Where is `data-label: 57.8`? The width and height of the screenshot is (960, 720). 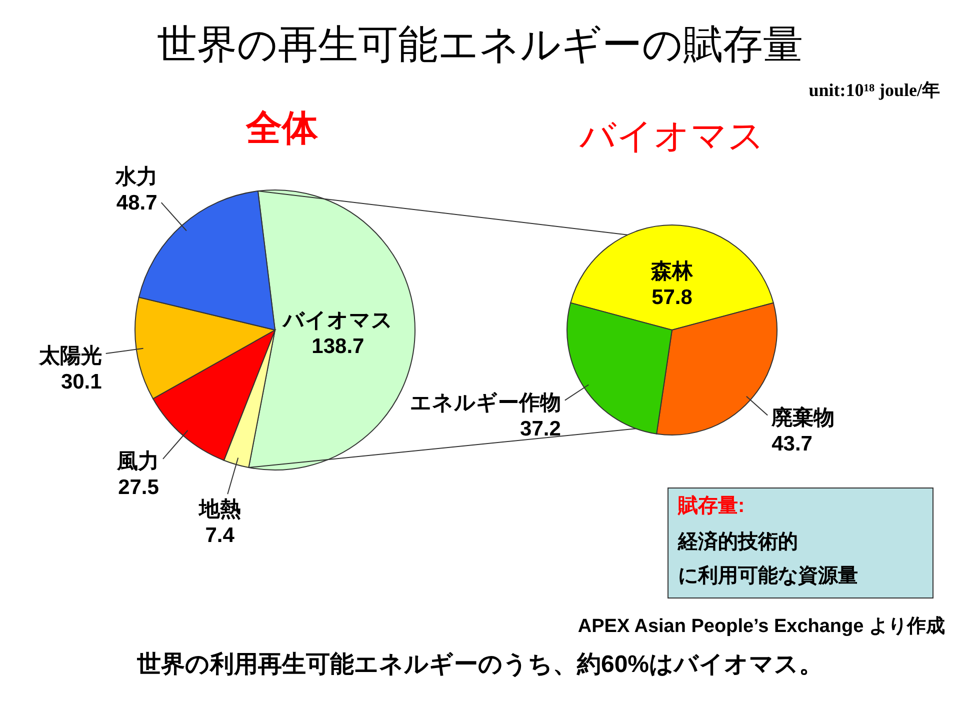 data-label: 57.8 is located at coordinates (672, 297).